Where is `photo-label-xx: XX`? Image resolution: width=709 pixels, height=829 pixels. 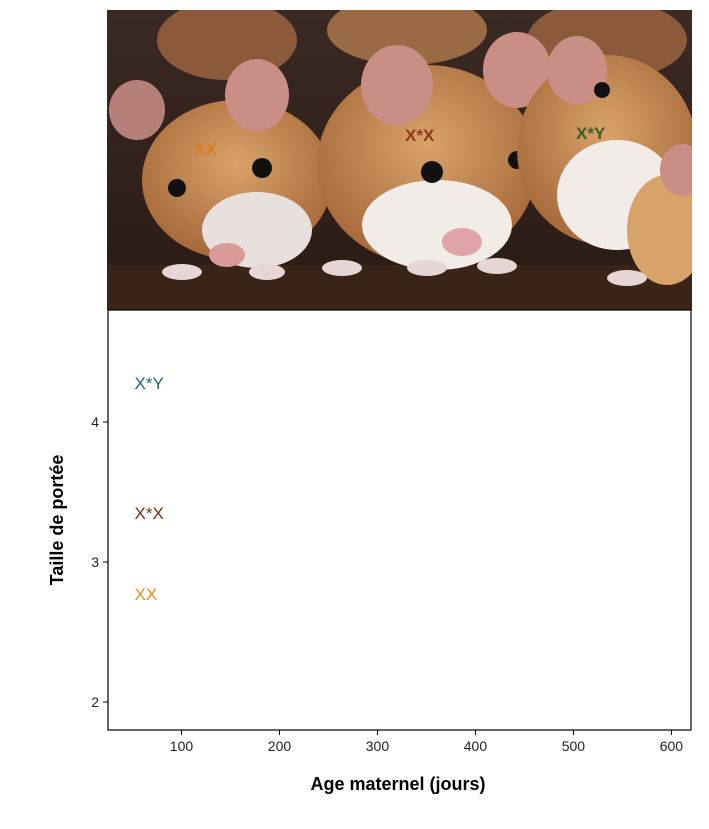
photo-label-xx: XX is located at coordinates (205, 149).